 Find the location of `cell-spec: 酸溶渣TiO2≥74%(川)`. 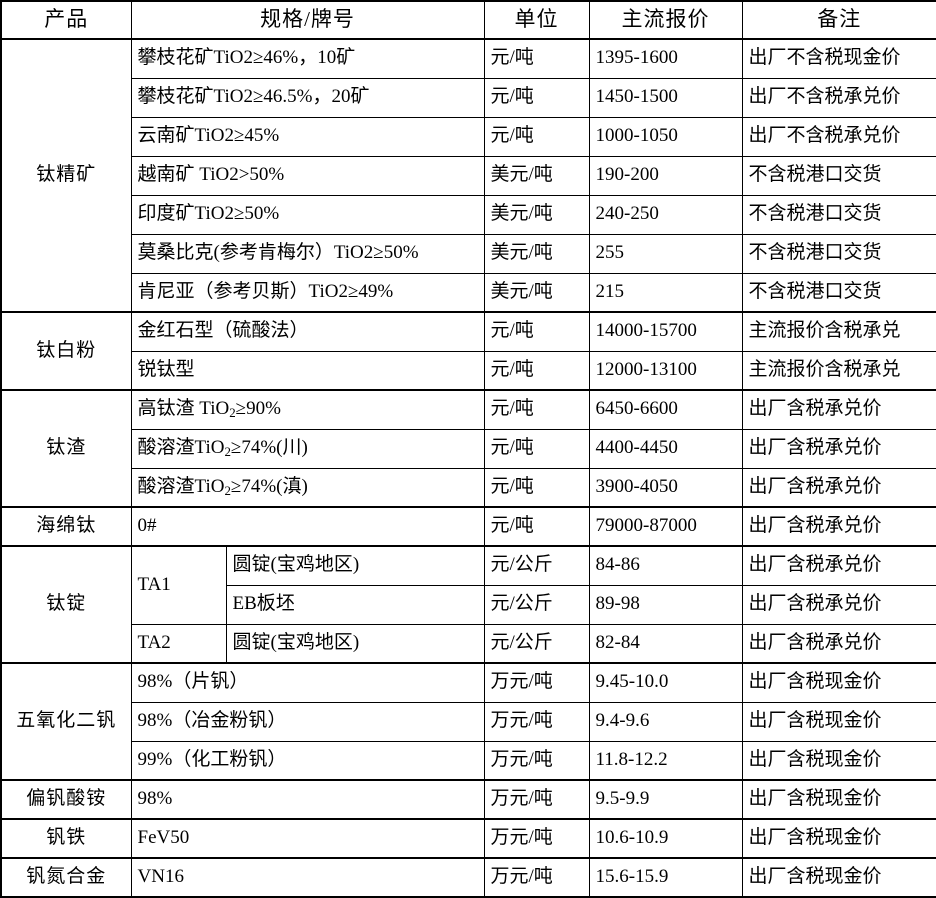

cell-spec: 酸溶渣TiO2≥74%(川) is located at coordinates (307, 448).